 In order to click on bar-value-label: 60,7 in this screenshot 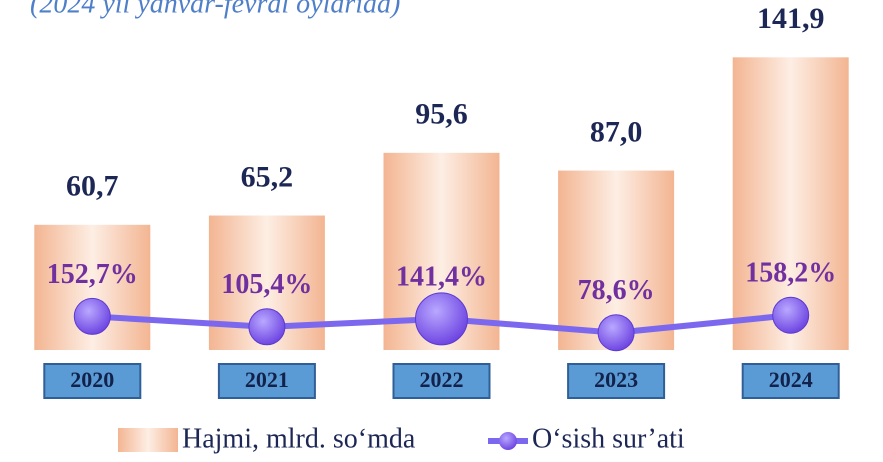, I will do `click(92, 186)`.